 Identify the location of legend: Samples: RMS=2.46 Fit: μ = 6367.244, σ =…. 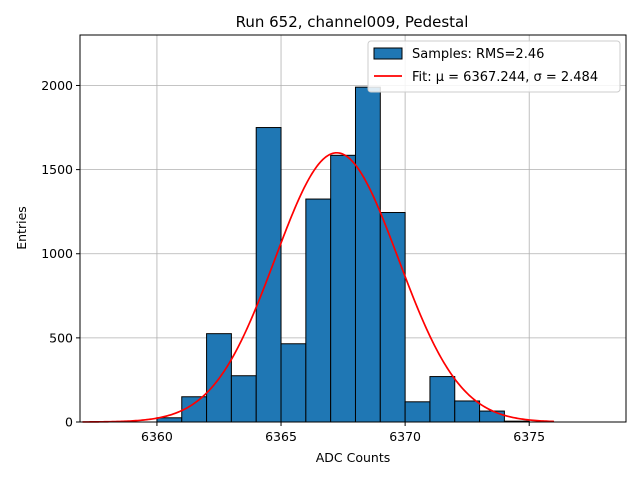
(494, 66).